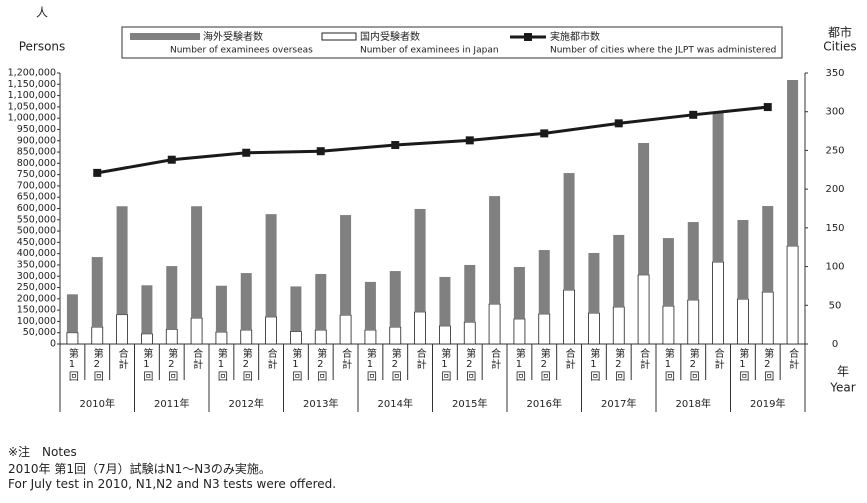 Image resolution: width=867 pixels, height=503 pixels. What do you see at coordinates (42, 13) in the screenshot?
I see `left-axis-label: 人` at bounding box center [42, 13].